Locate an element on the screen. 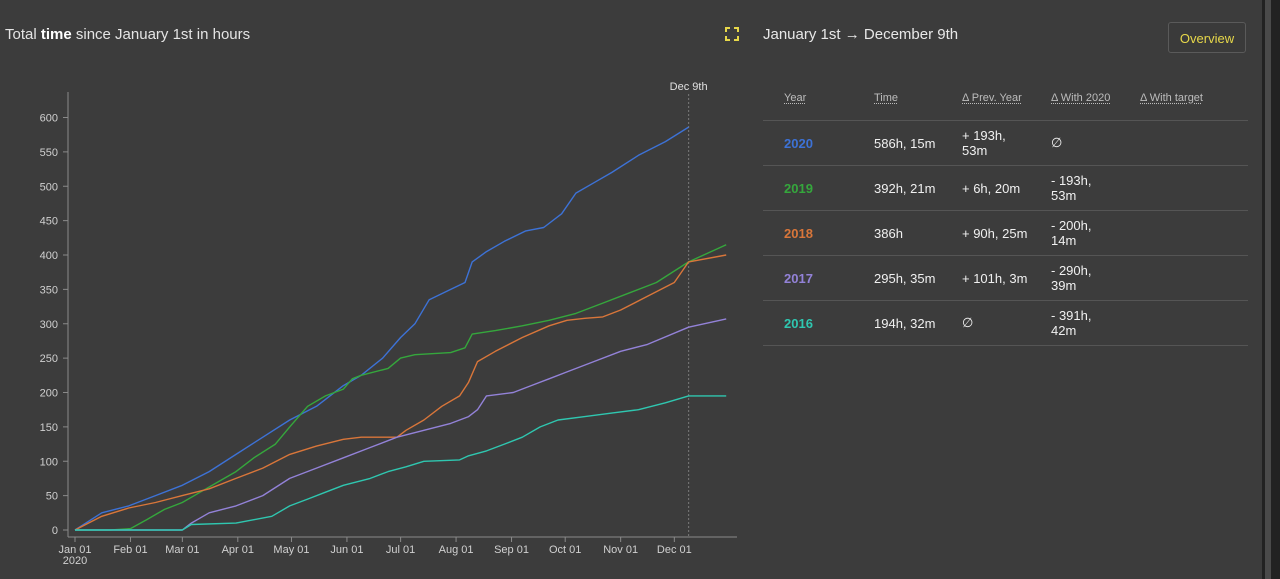  x-tick-label: Jun 01 is located at coordinates (346, 550).